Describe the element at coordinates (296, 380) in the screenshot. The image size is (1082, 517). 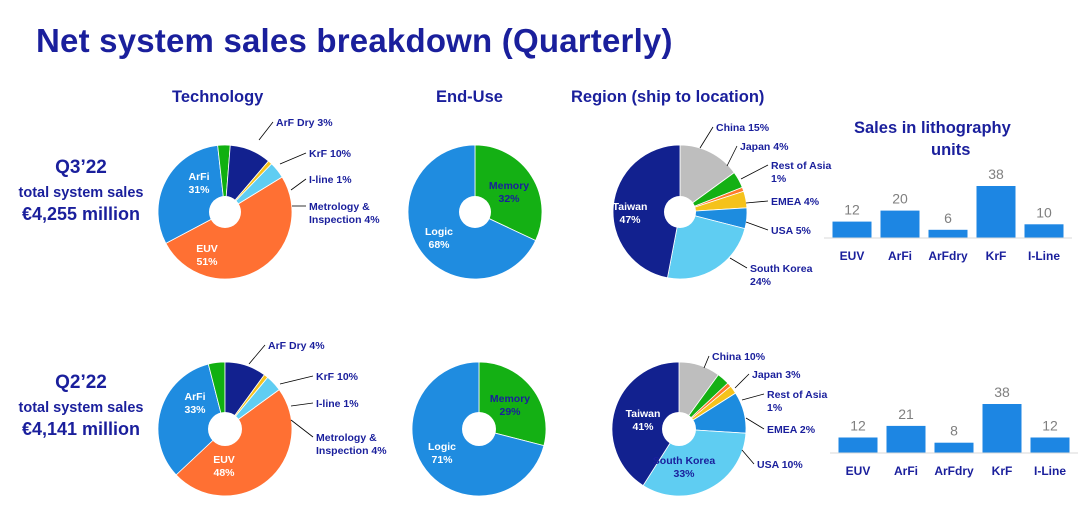
I see `leader-line-krf` at that location.